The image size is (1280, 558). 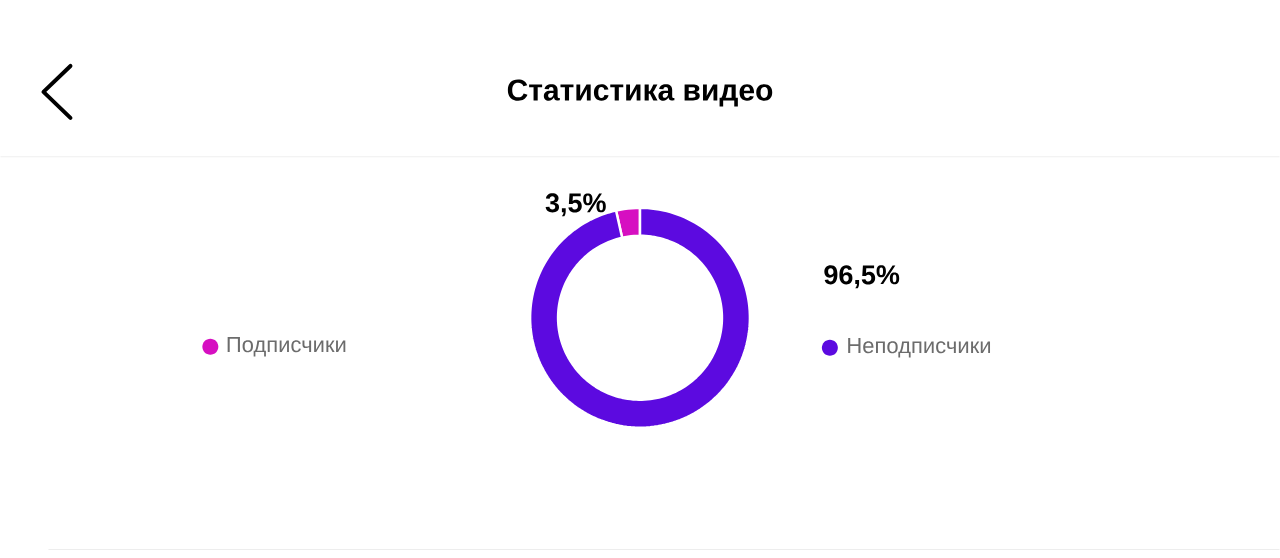 I want to click on legend-label: Подписчики, so click(x=286, y=347).